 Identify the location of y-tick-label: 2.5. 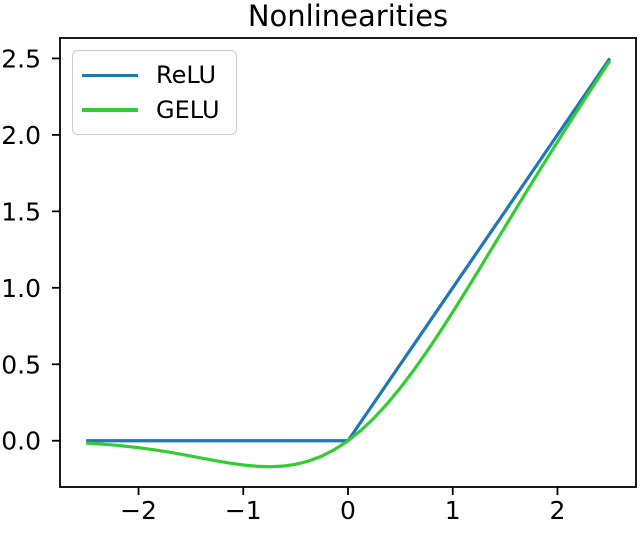
(21, 58).